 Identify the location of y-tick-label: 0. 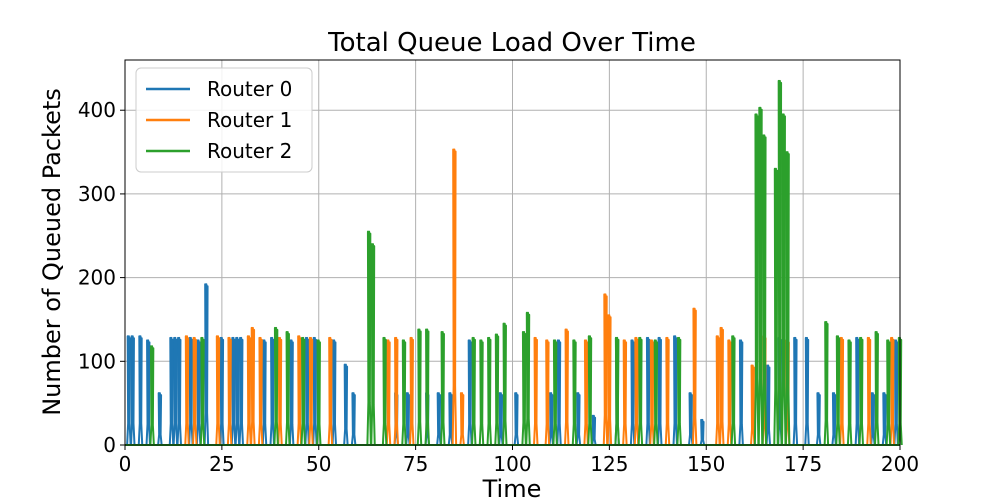
(109, 445).